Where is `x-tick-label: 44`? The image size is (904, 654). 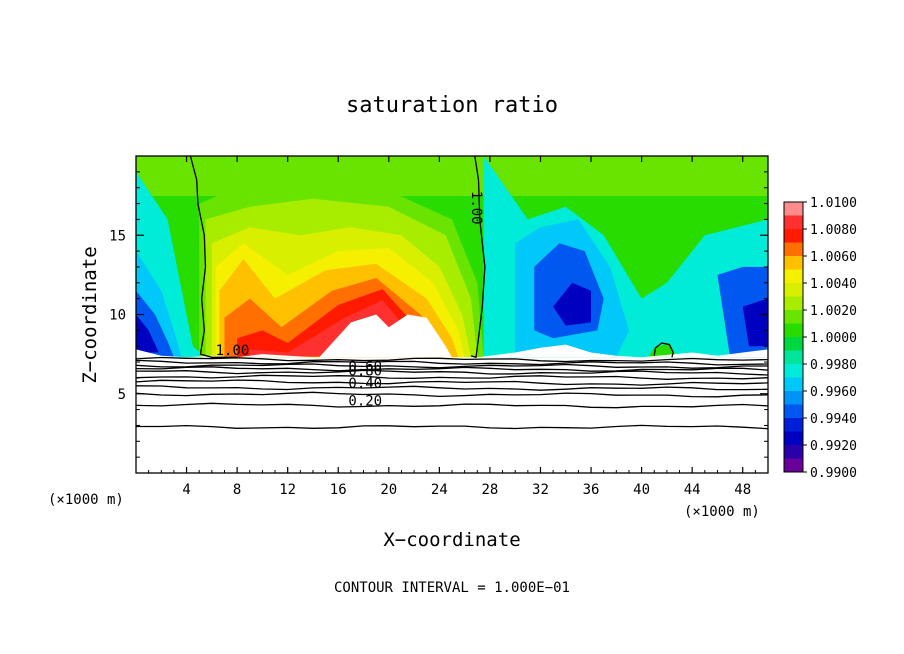 x-tick-label: 44 is located at coordinates (692, 490).